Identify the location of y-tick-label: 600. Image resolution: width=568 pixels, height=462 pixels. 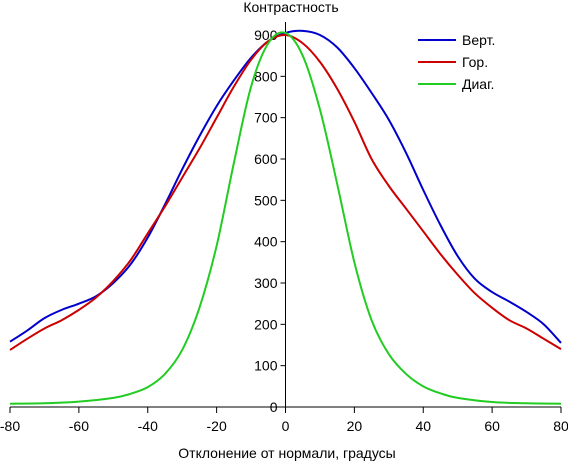
(266, 159).